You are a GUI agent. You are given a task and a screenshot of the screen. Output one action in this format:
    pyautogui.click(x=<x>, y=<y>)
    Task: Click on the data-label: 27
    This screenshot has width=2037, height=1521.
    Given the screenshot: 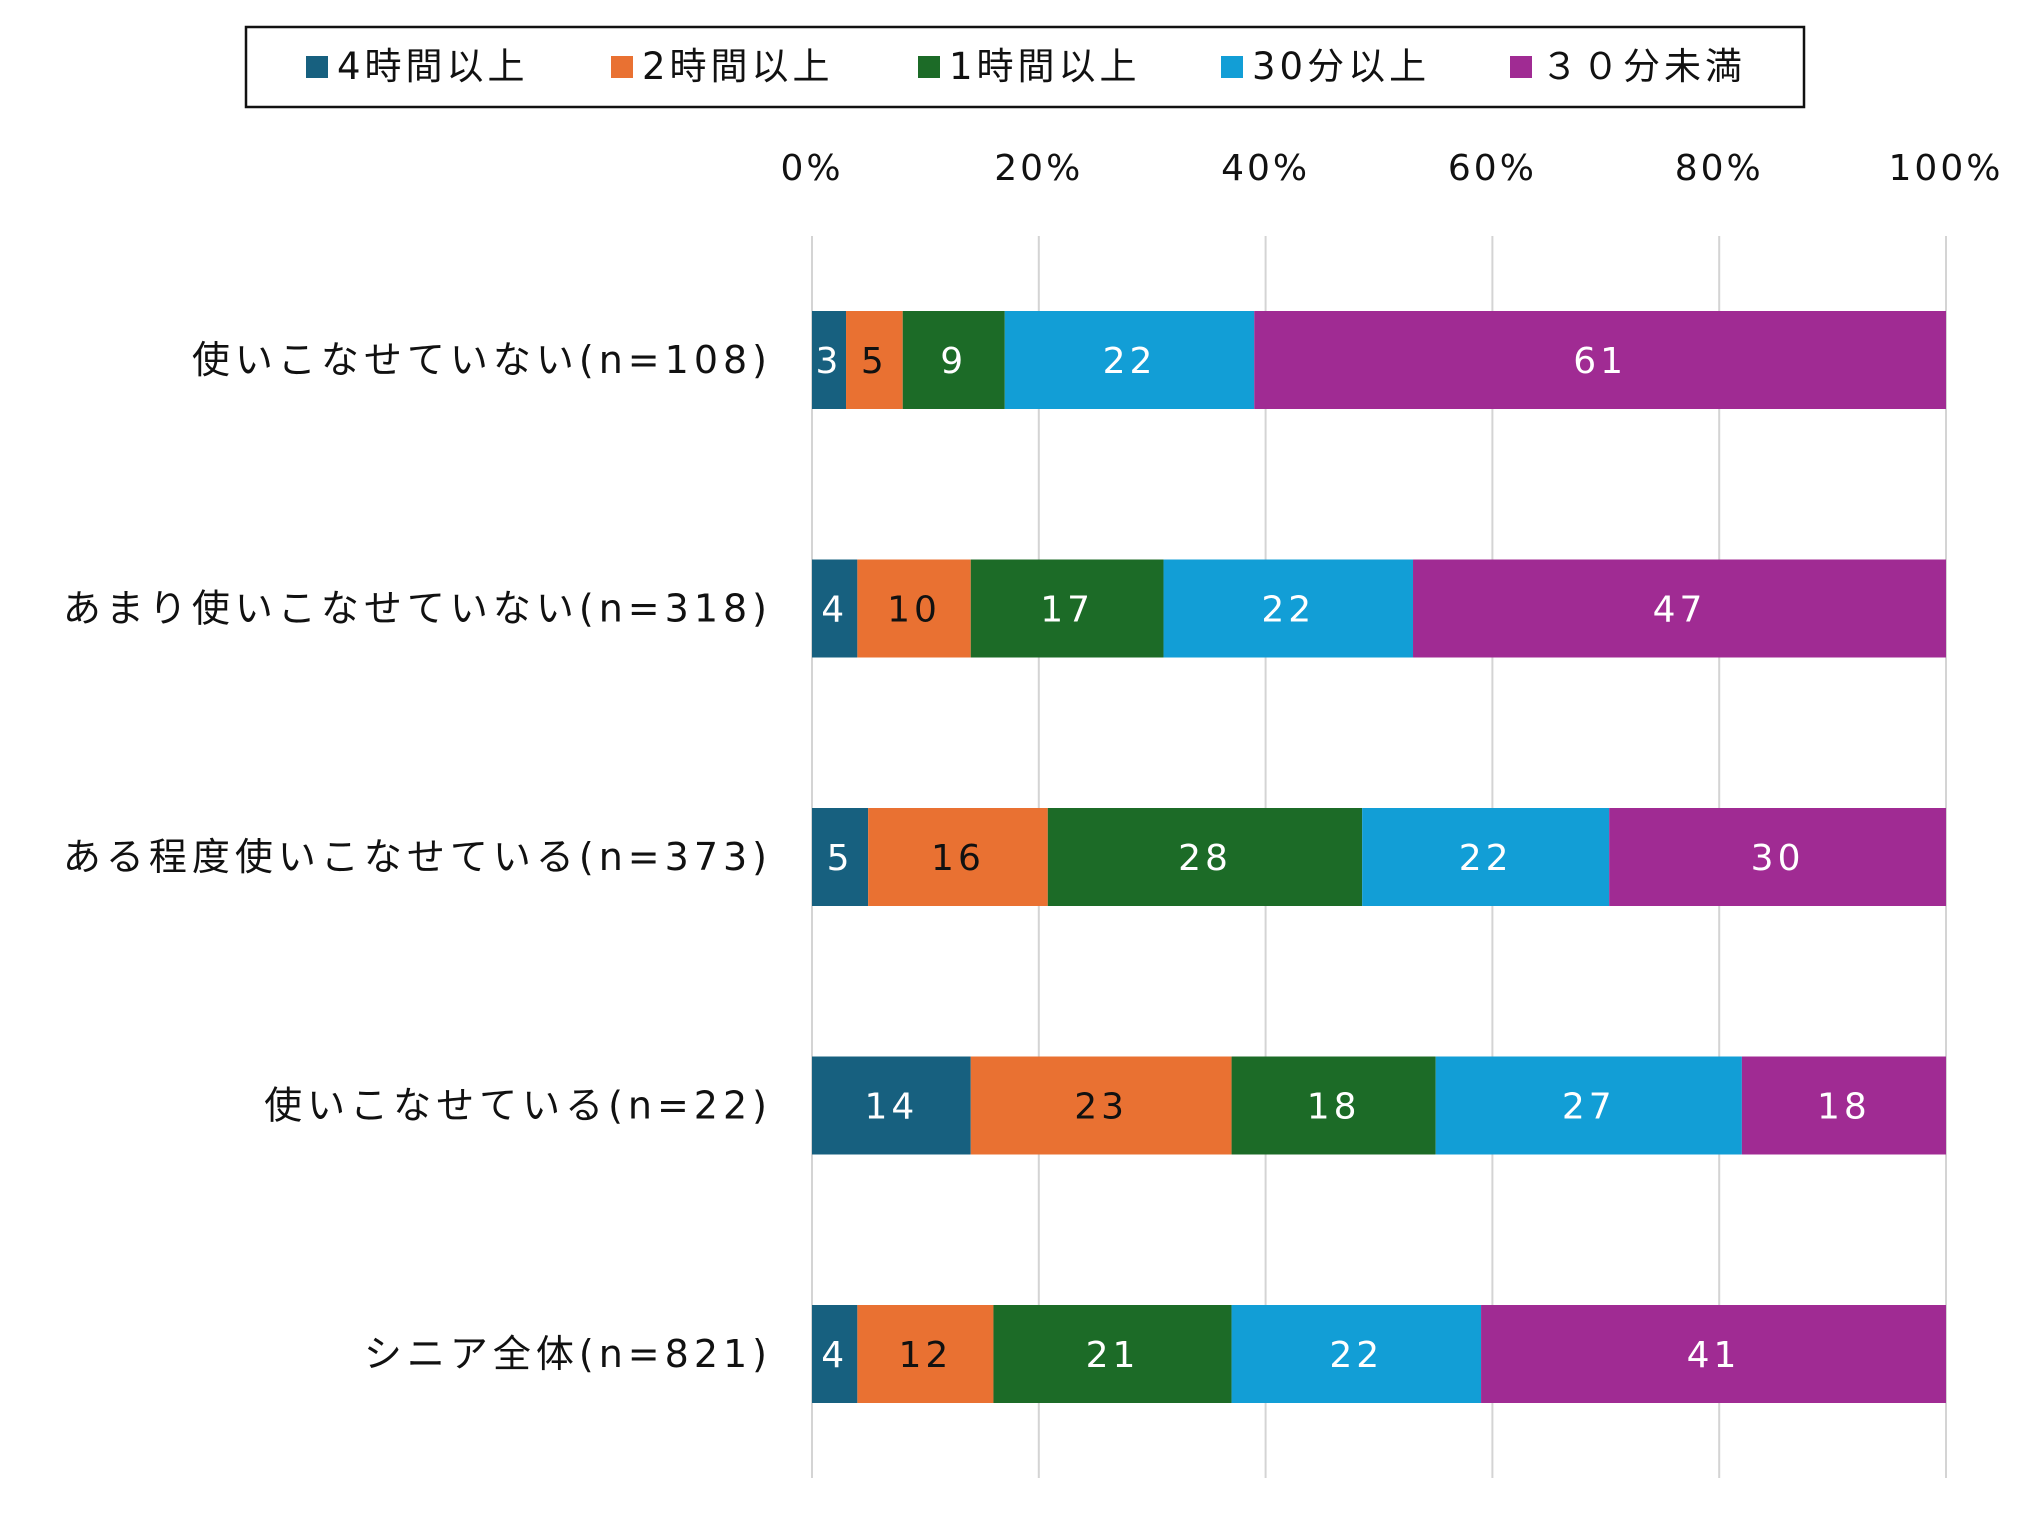 What is the action you would take?
    pyautogui.click(x=1589, y=1107)
    